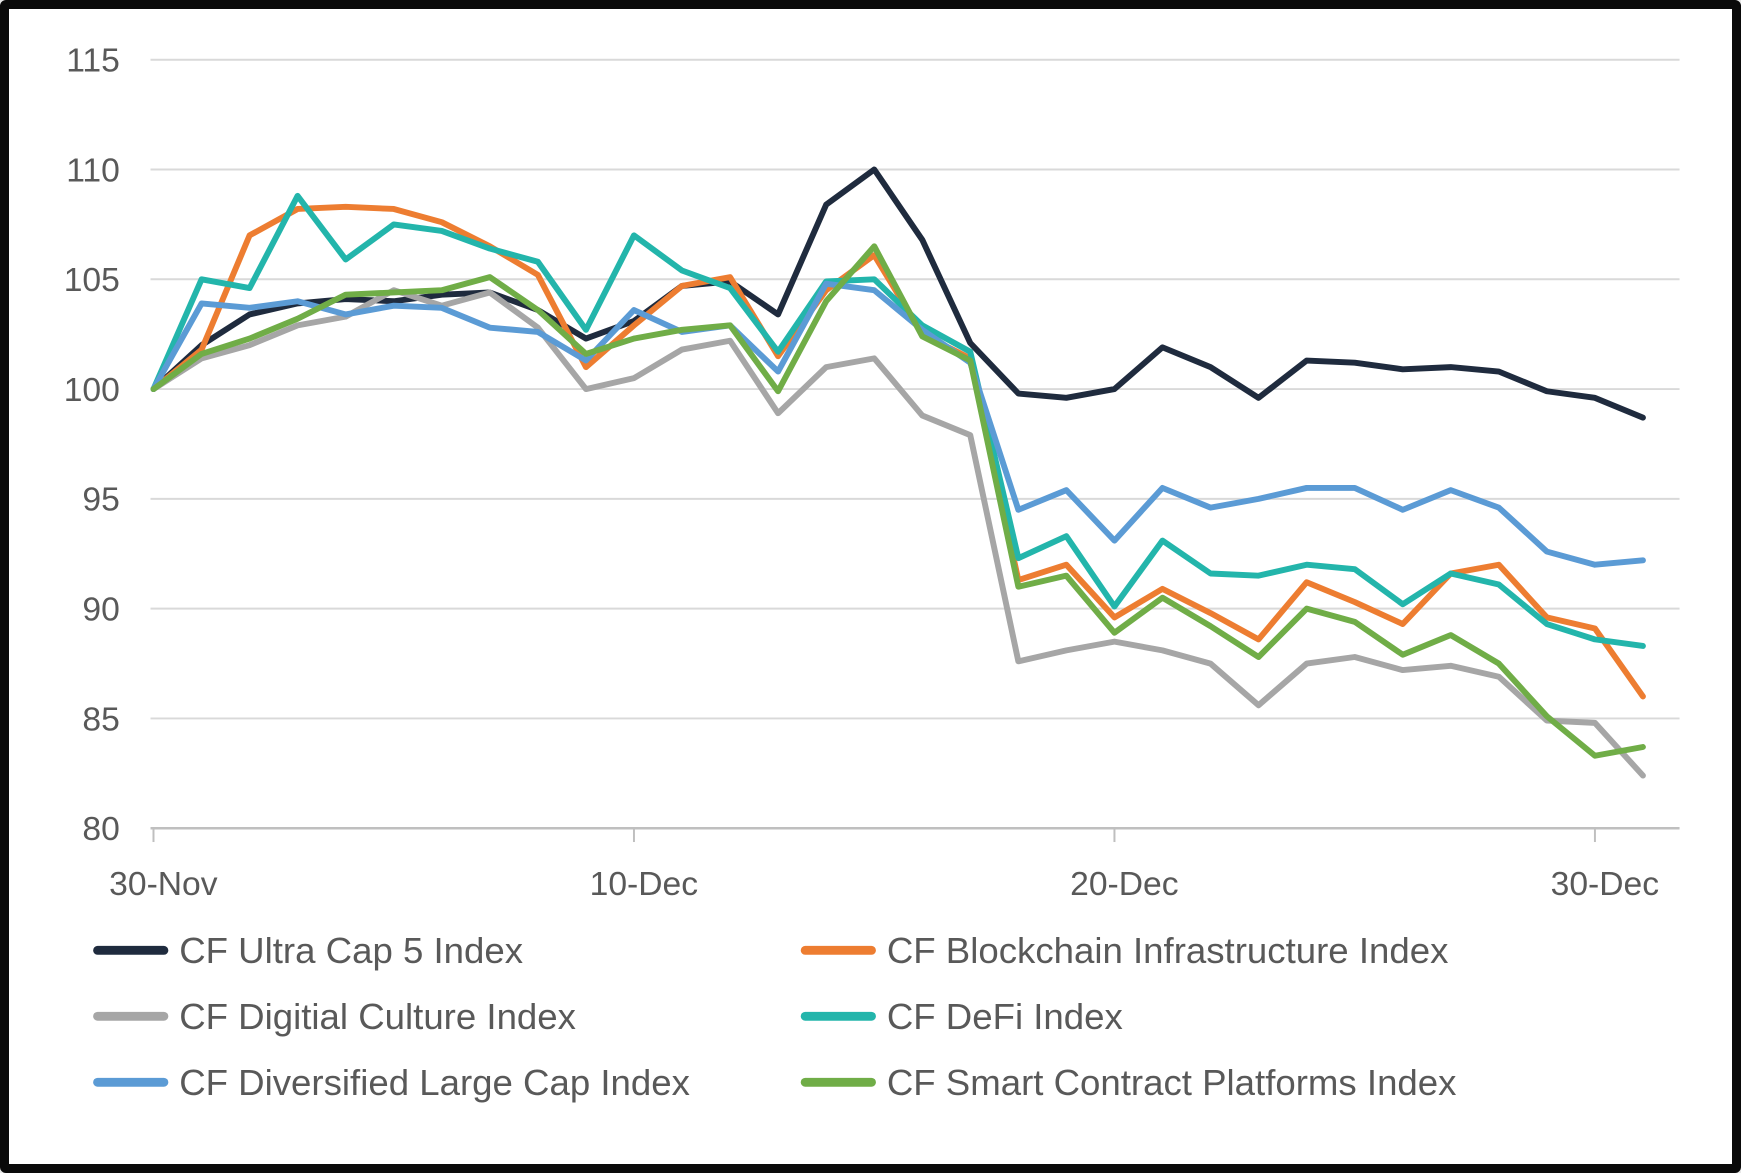  What do you see at coordinates (434, 1082) in the screenshot?
I see `legend-label-diversified-large-cap: CF Diversified Large Cap Index` at bounding box center [434, 1082].